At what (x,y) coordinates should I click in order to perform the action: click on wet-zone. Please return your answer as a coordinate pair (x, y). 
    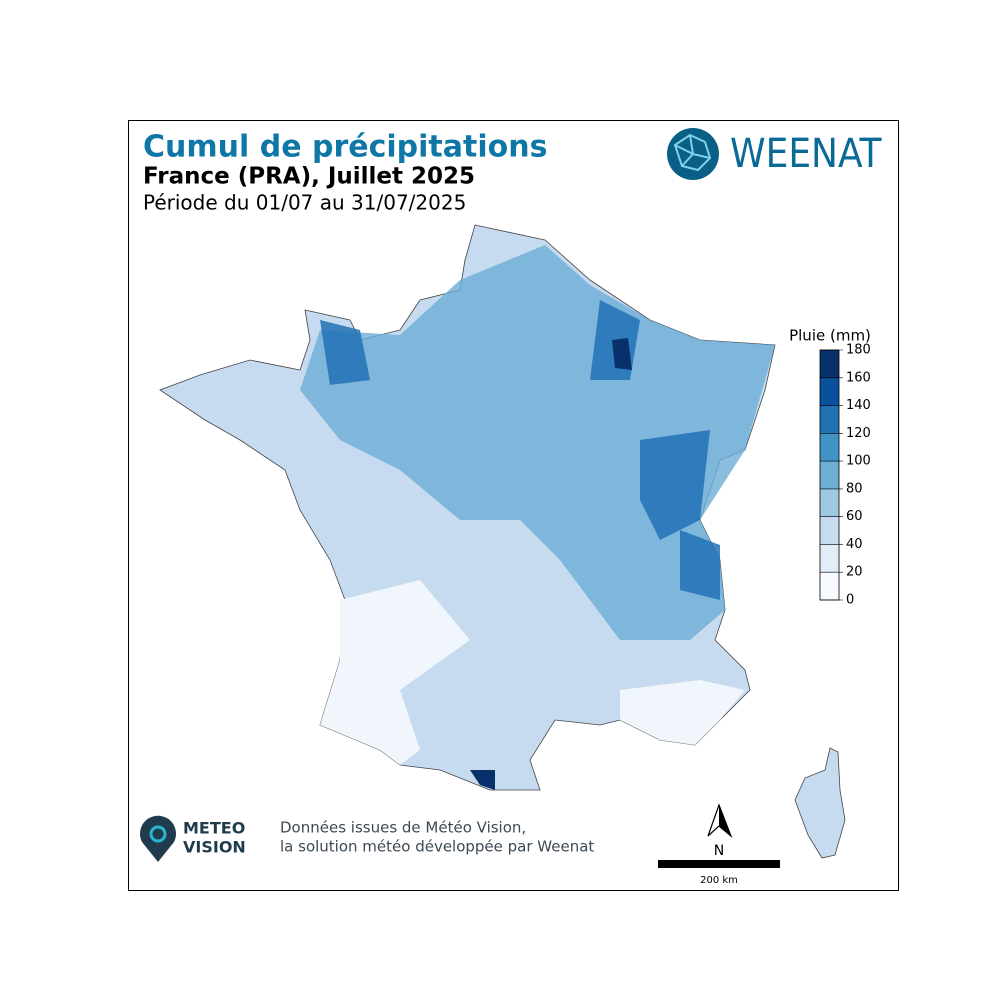
    Looking at the image, I should click on (520, 450).